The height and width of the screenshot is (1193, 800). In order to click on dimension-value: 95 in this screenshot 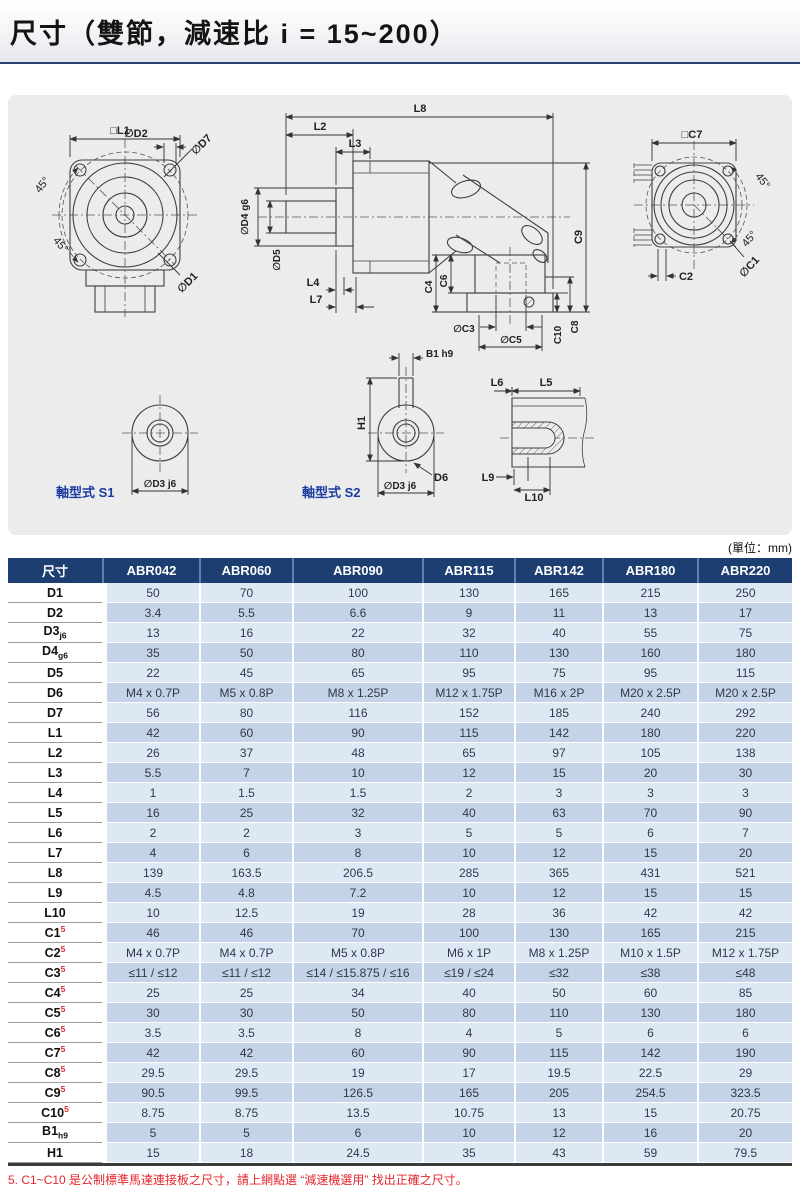, I will do `click(649, 673)`.